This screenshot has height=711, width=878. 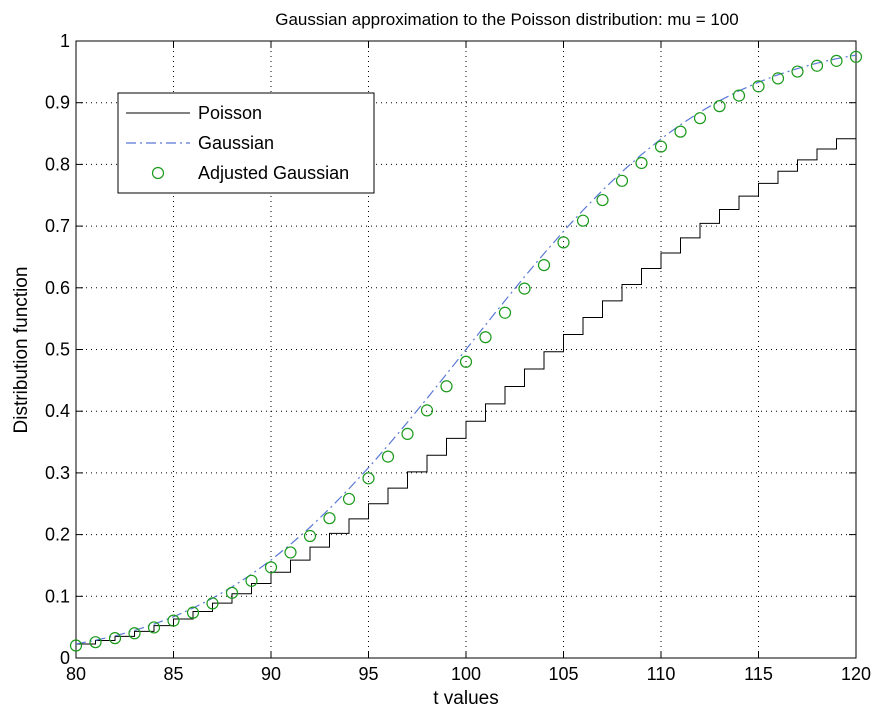 I want to click on x-tick-label: 115, so click(x=758, y=674).